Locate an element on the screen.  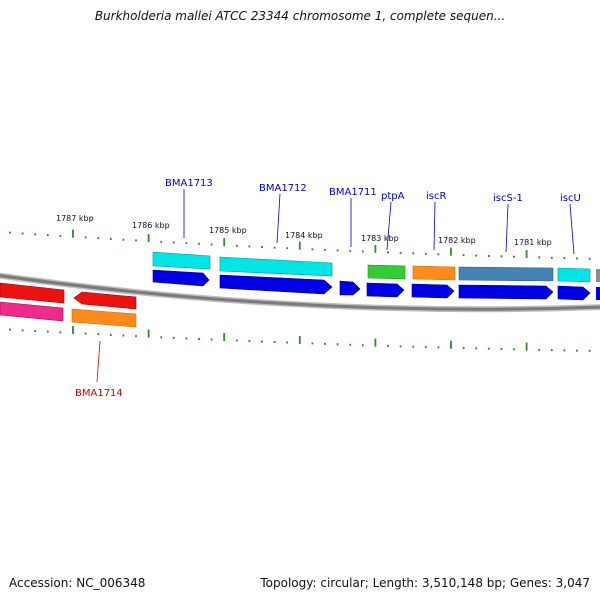
feature-bma1714-red-arrow is located at coordinates (105, 300).